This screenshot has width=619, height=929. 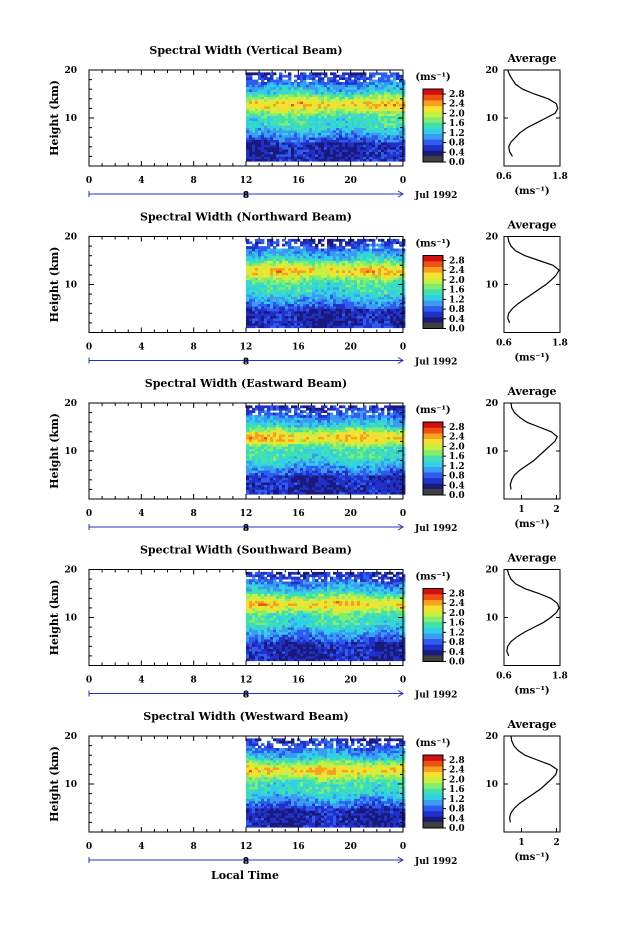 What do you see at coordinates (457, 281) in the screenshot?
I see `colorbar-tick-label: 2.0` at bounding box center [457, 281].